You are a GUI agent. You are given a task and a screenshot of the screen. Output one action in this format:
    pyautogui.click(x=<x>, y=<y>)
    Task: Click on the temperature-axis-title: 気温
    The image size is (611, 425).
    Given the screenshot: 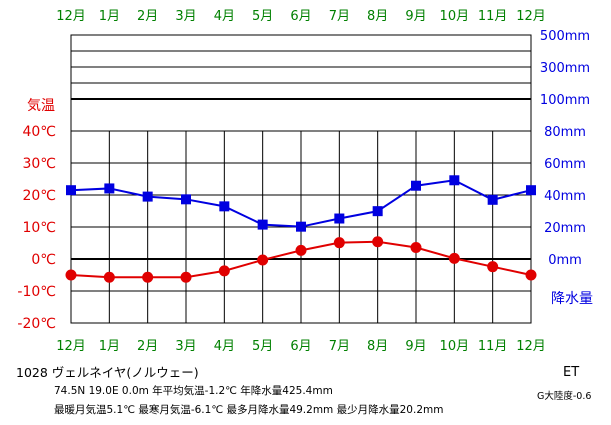 What is the action you would take?
    pyautogui.click(x=41, y=106)
    